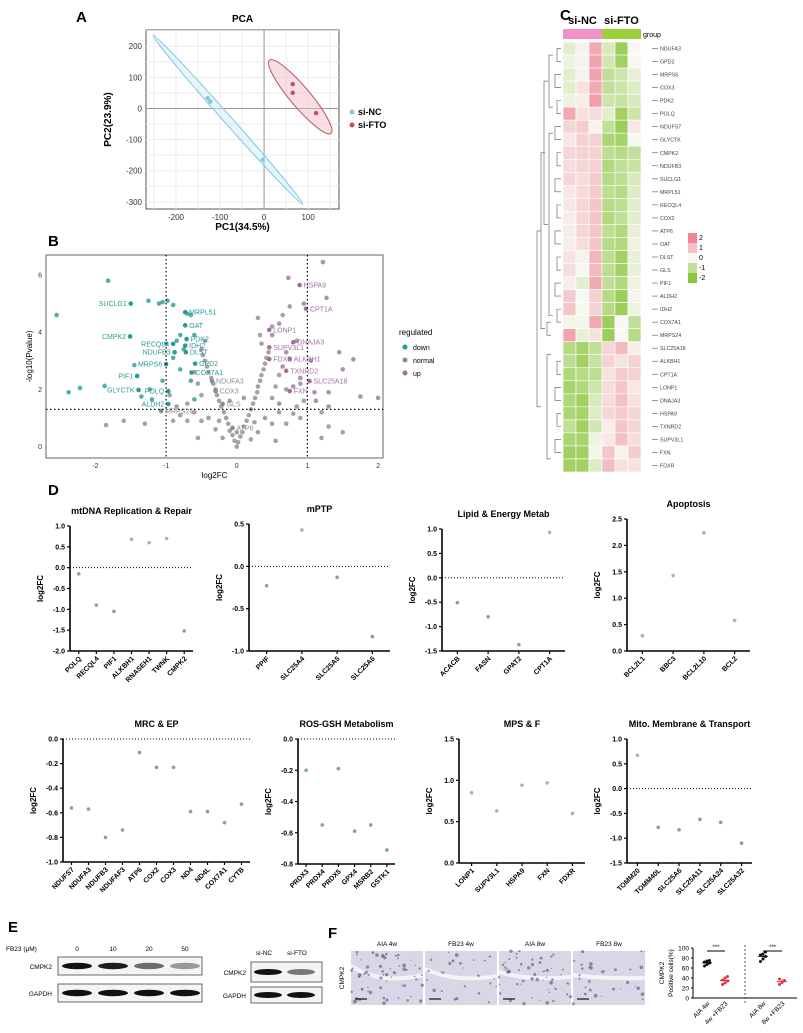 The height and width of the screenshot is (1033, 803). What do you see at coordinates (40, 333) in the screenshot?
I see `y-tick-label: 4` at bounding box center [40, 333].